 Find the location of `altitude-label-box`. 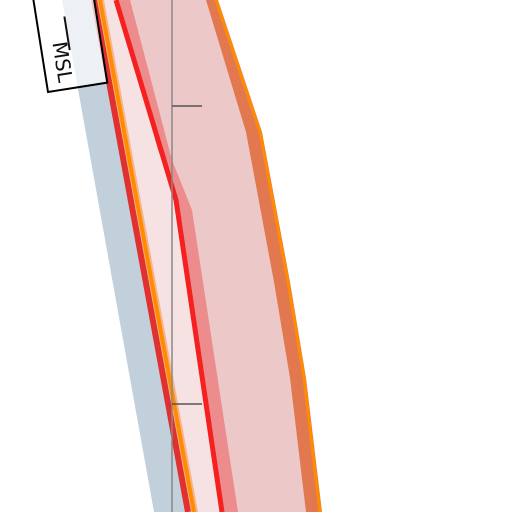

altitude-label-box is located at coordinates (69, 47).